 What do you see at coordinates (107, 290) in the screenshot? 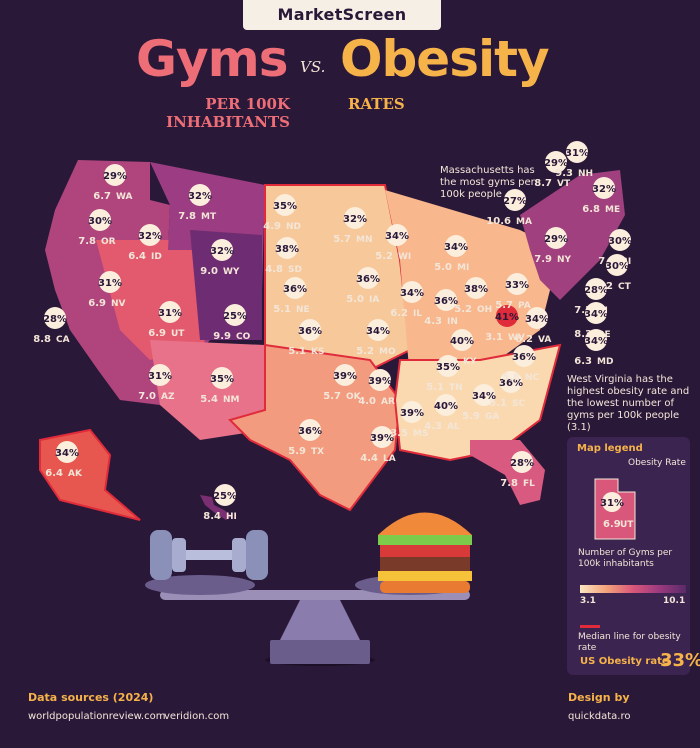
I see `state-nv: 31% 6.9 NV` at bounding box center [107, 290].